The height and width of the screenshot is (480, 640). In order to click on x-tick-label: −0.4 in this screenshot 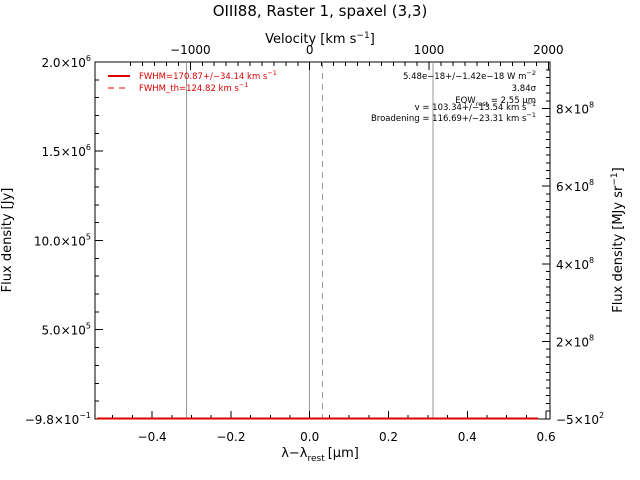, I will do `click(152, 437)`.